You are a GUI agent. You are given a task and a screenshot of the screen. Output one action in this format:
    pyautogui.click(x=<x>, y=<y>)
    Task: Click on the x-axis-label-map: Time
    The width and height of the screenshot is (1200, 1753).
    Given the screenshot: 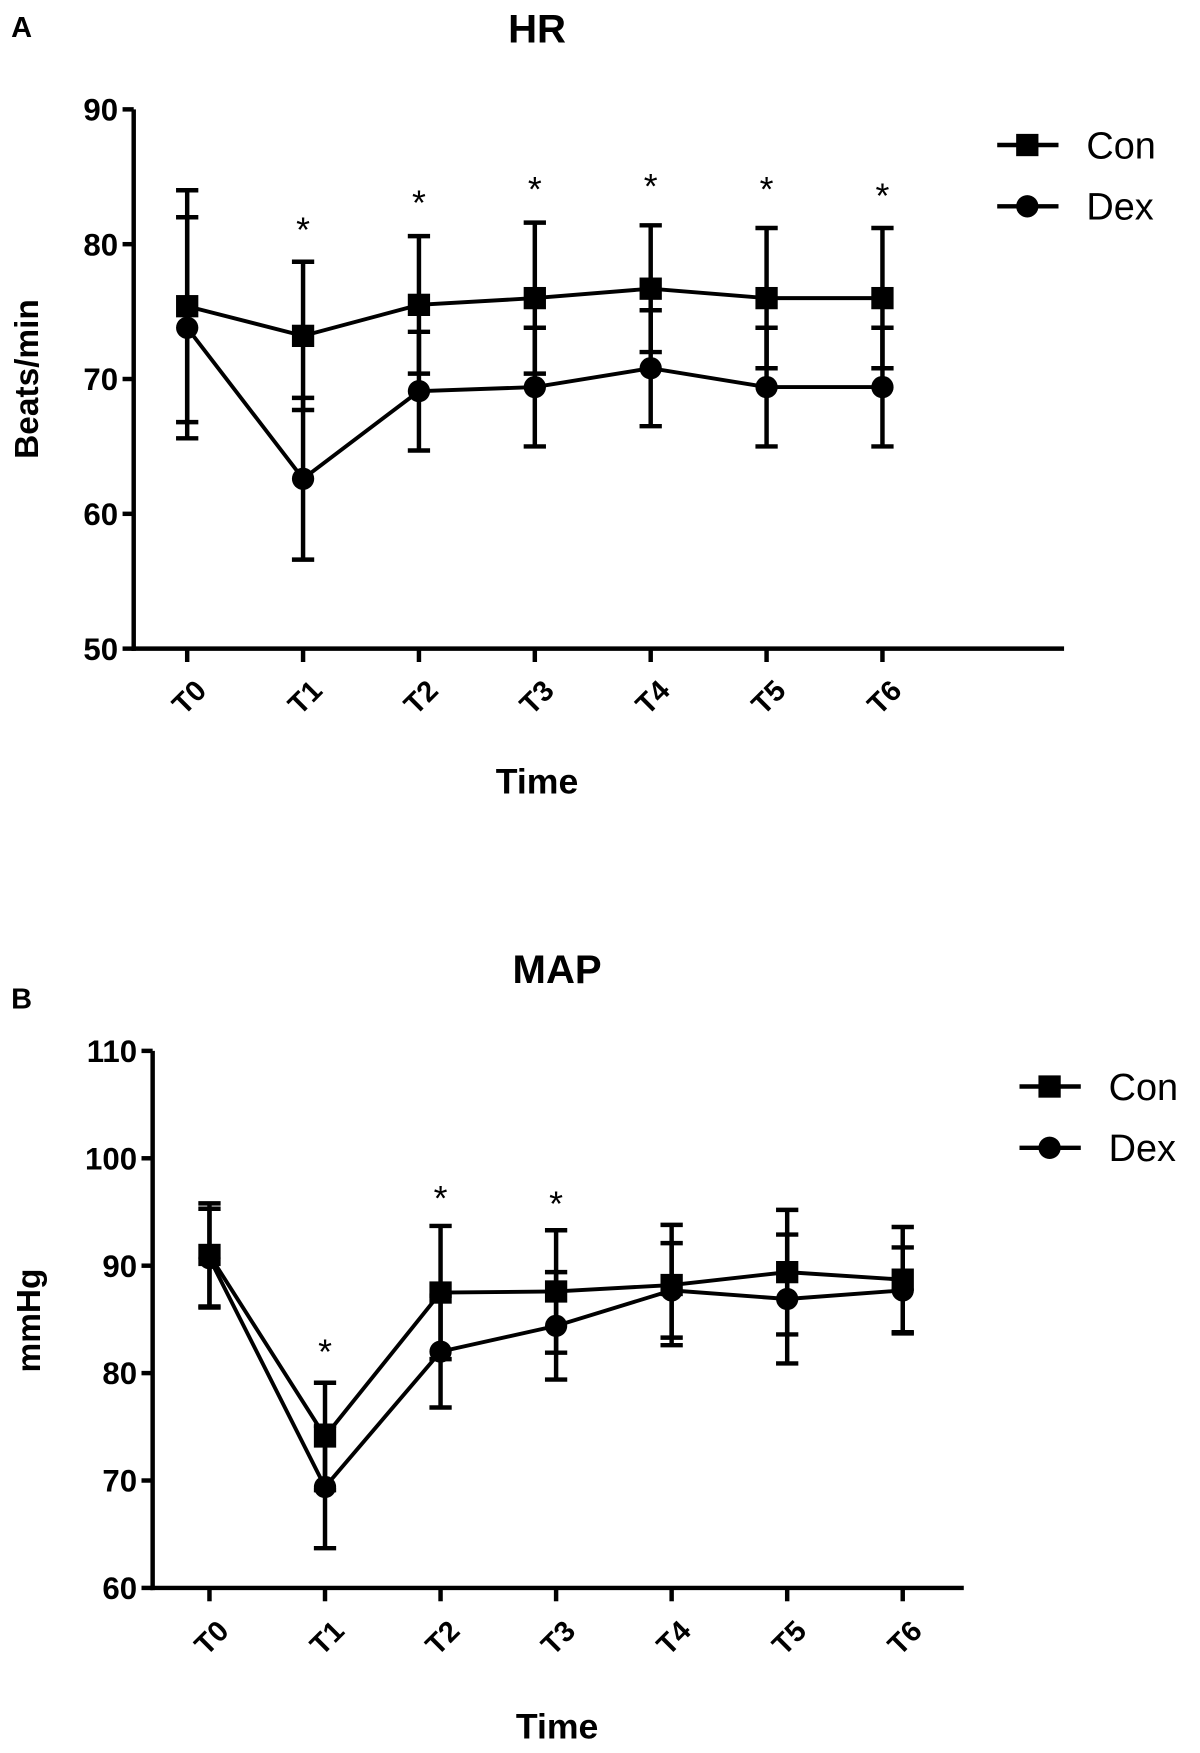 What is the action you would take?
    pyautogui.click(x=557, y=1726)
    